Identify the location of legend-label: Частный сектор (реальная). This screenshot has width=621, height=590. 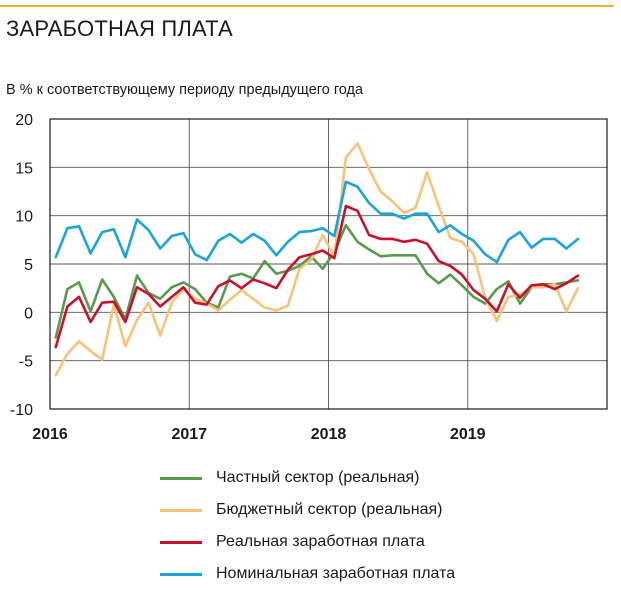
(318, 477).